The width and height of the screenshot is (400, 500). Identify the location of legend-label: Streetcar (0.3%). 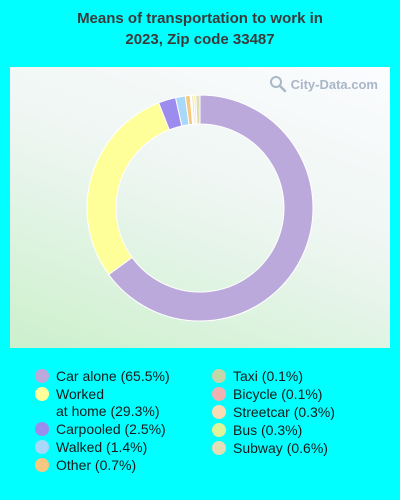
(284, 412).